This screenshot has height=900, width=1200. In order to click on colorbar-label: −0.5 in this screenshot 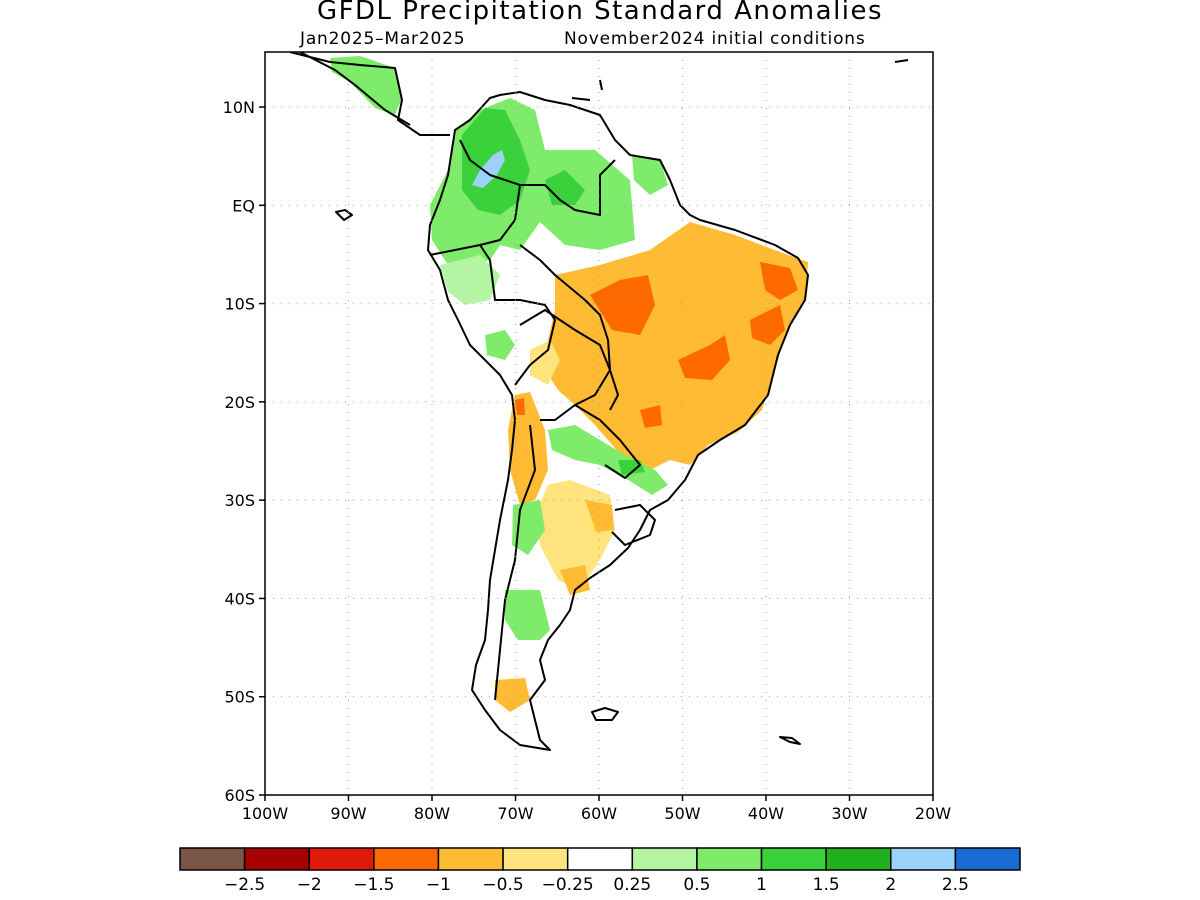, I will do `click(502, 885)`.